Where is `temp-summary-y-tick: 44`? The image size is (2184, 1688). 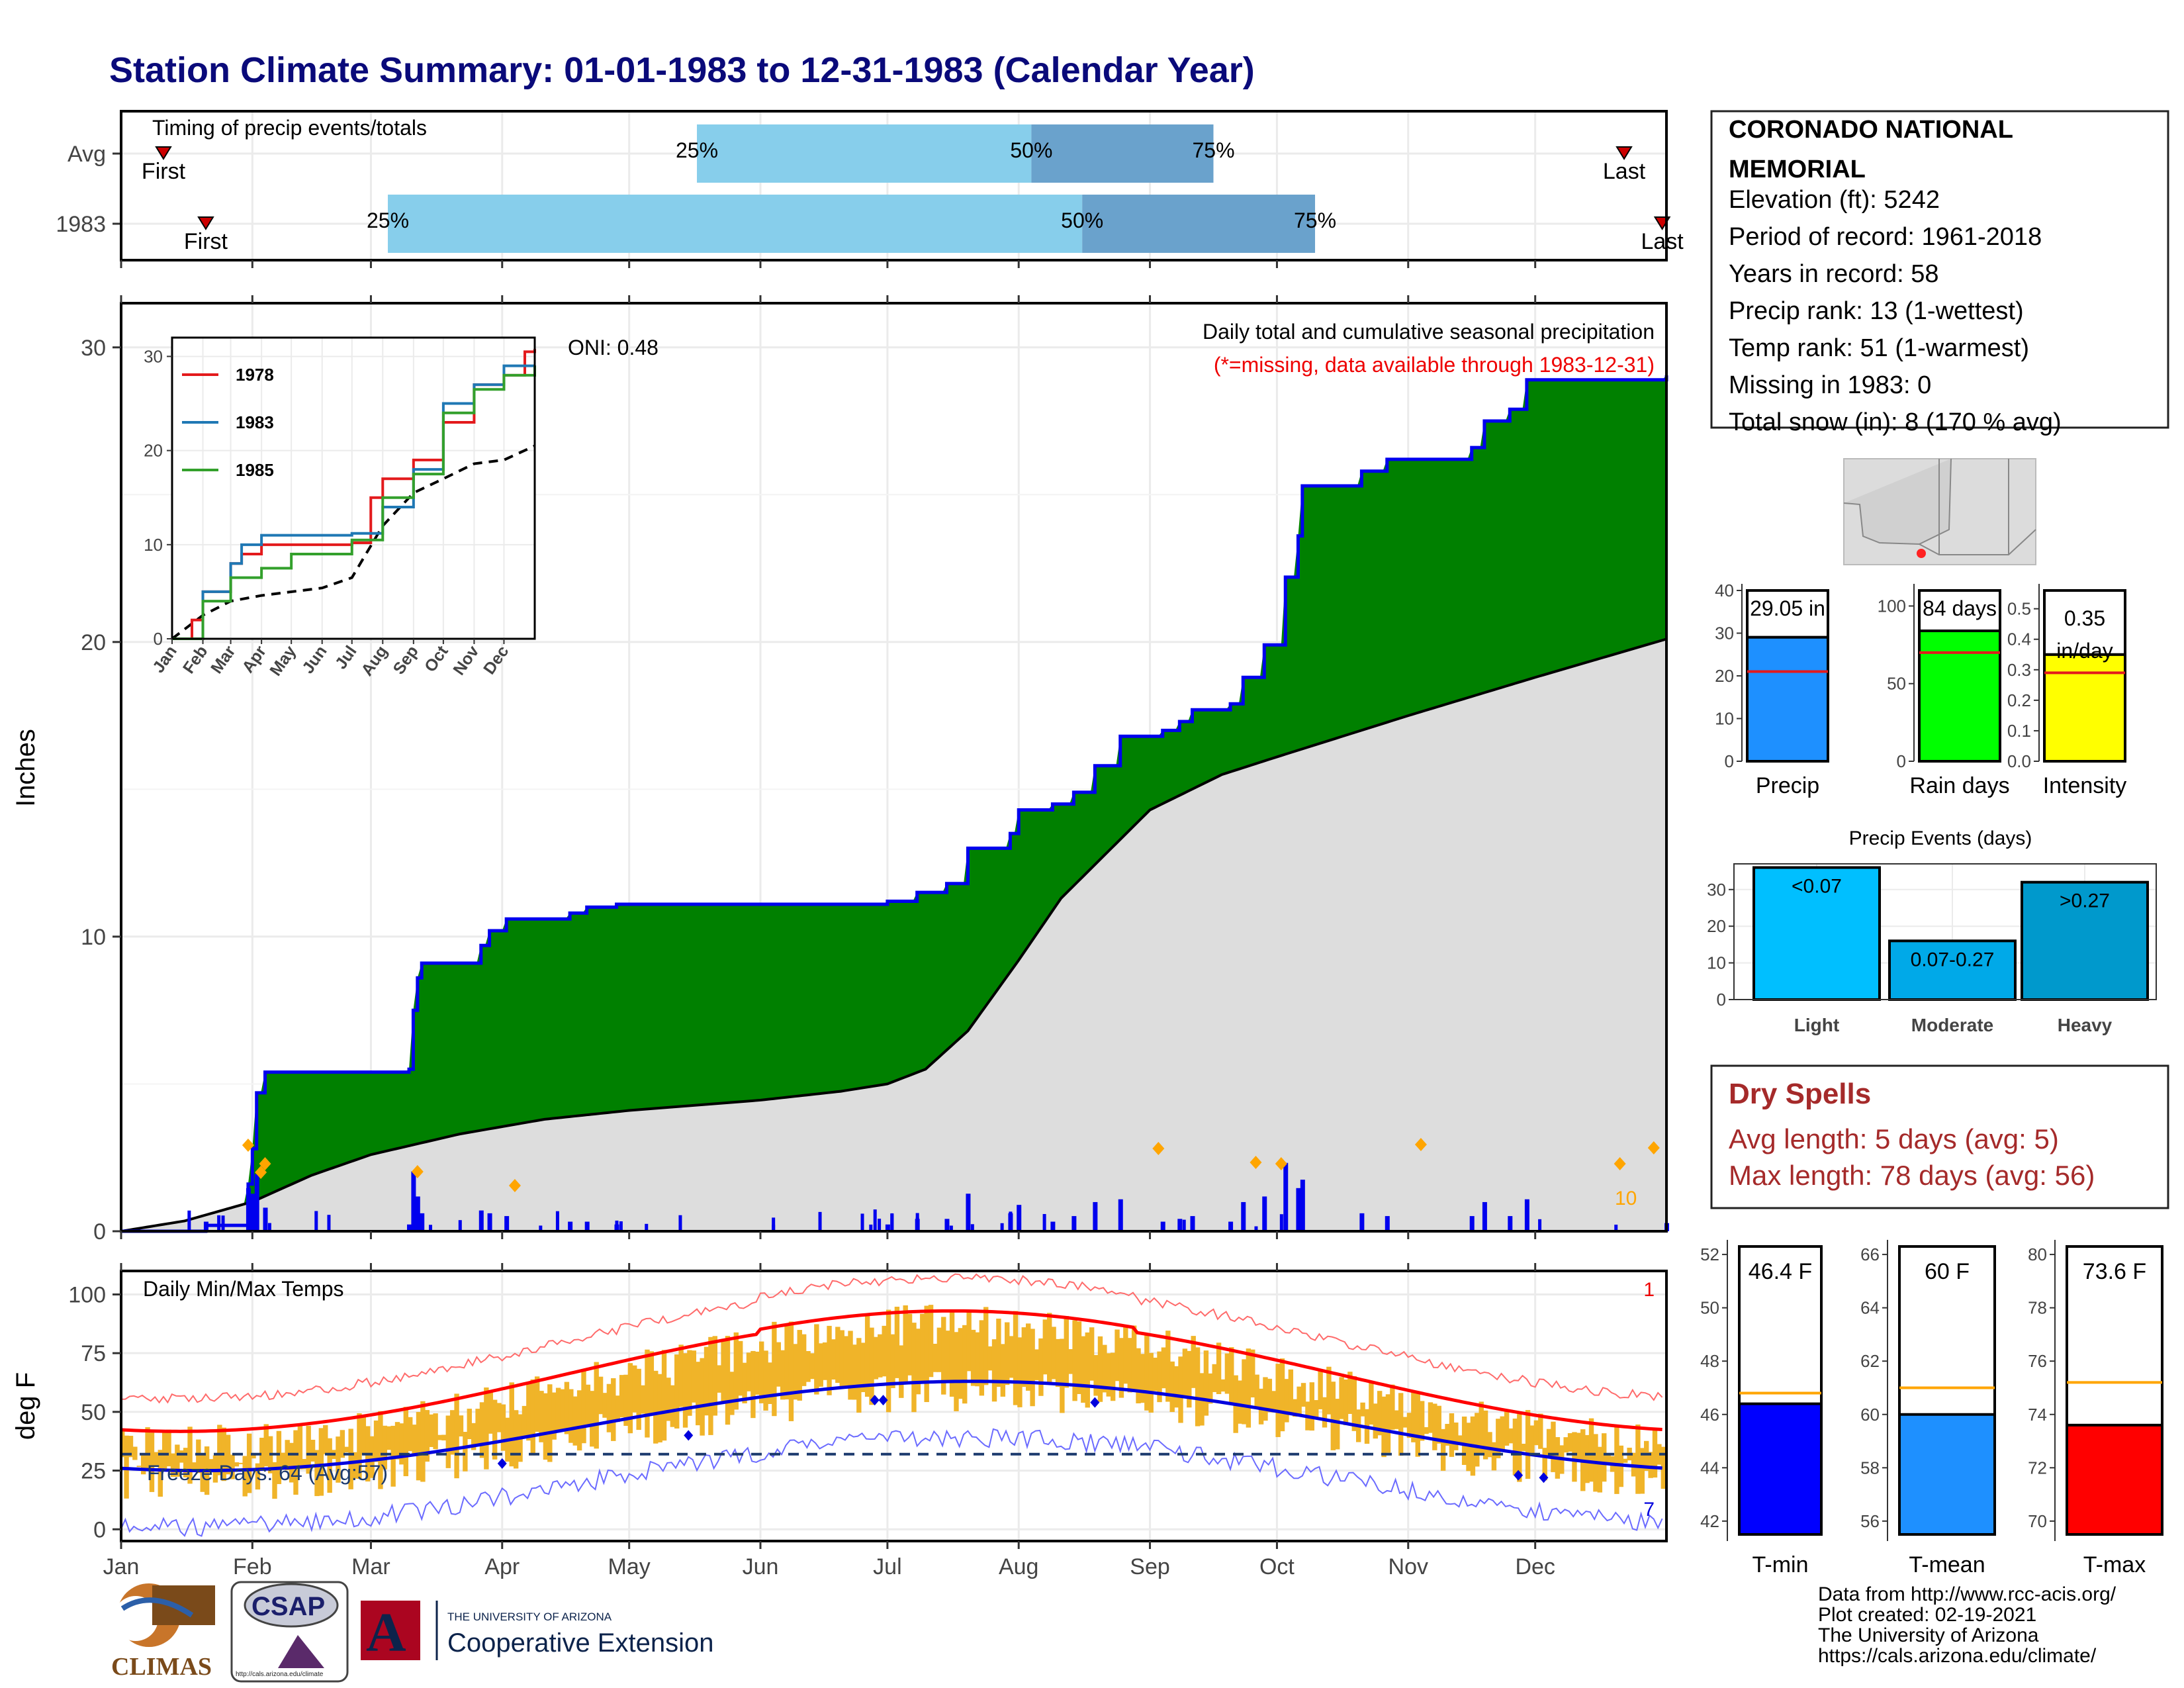
temp-summary-y-tick: 44 is located at coordinates (1709, 1467).